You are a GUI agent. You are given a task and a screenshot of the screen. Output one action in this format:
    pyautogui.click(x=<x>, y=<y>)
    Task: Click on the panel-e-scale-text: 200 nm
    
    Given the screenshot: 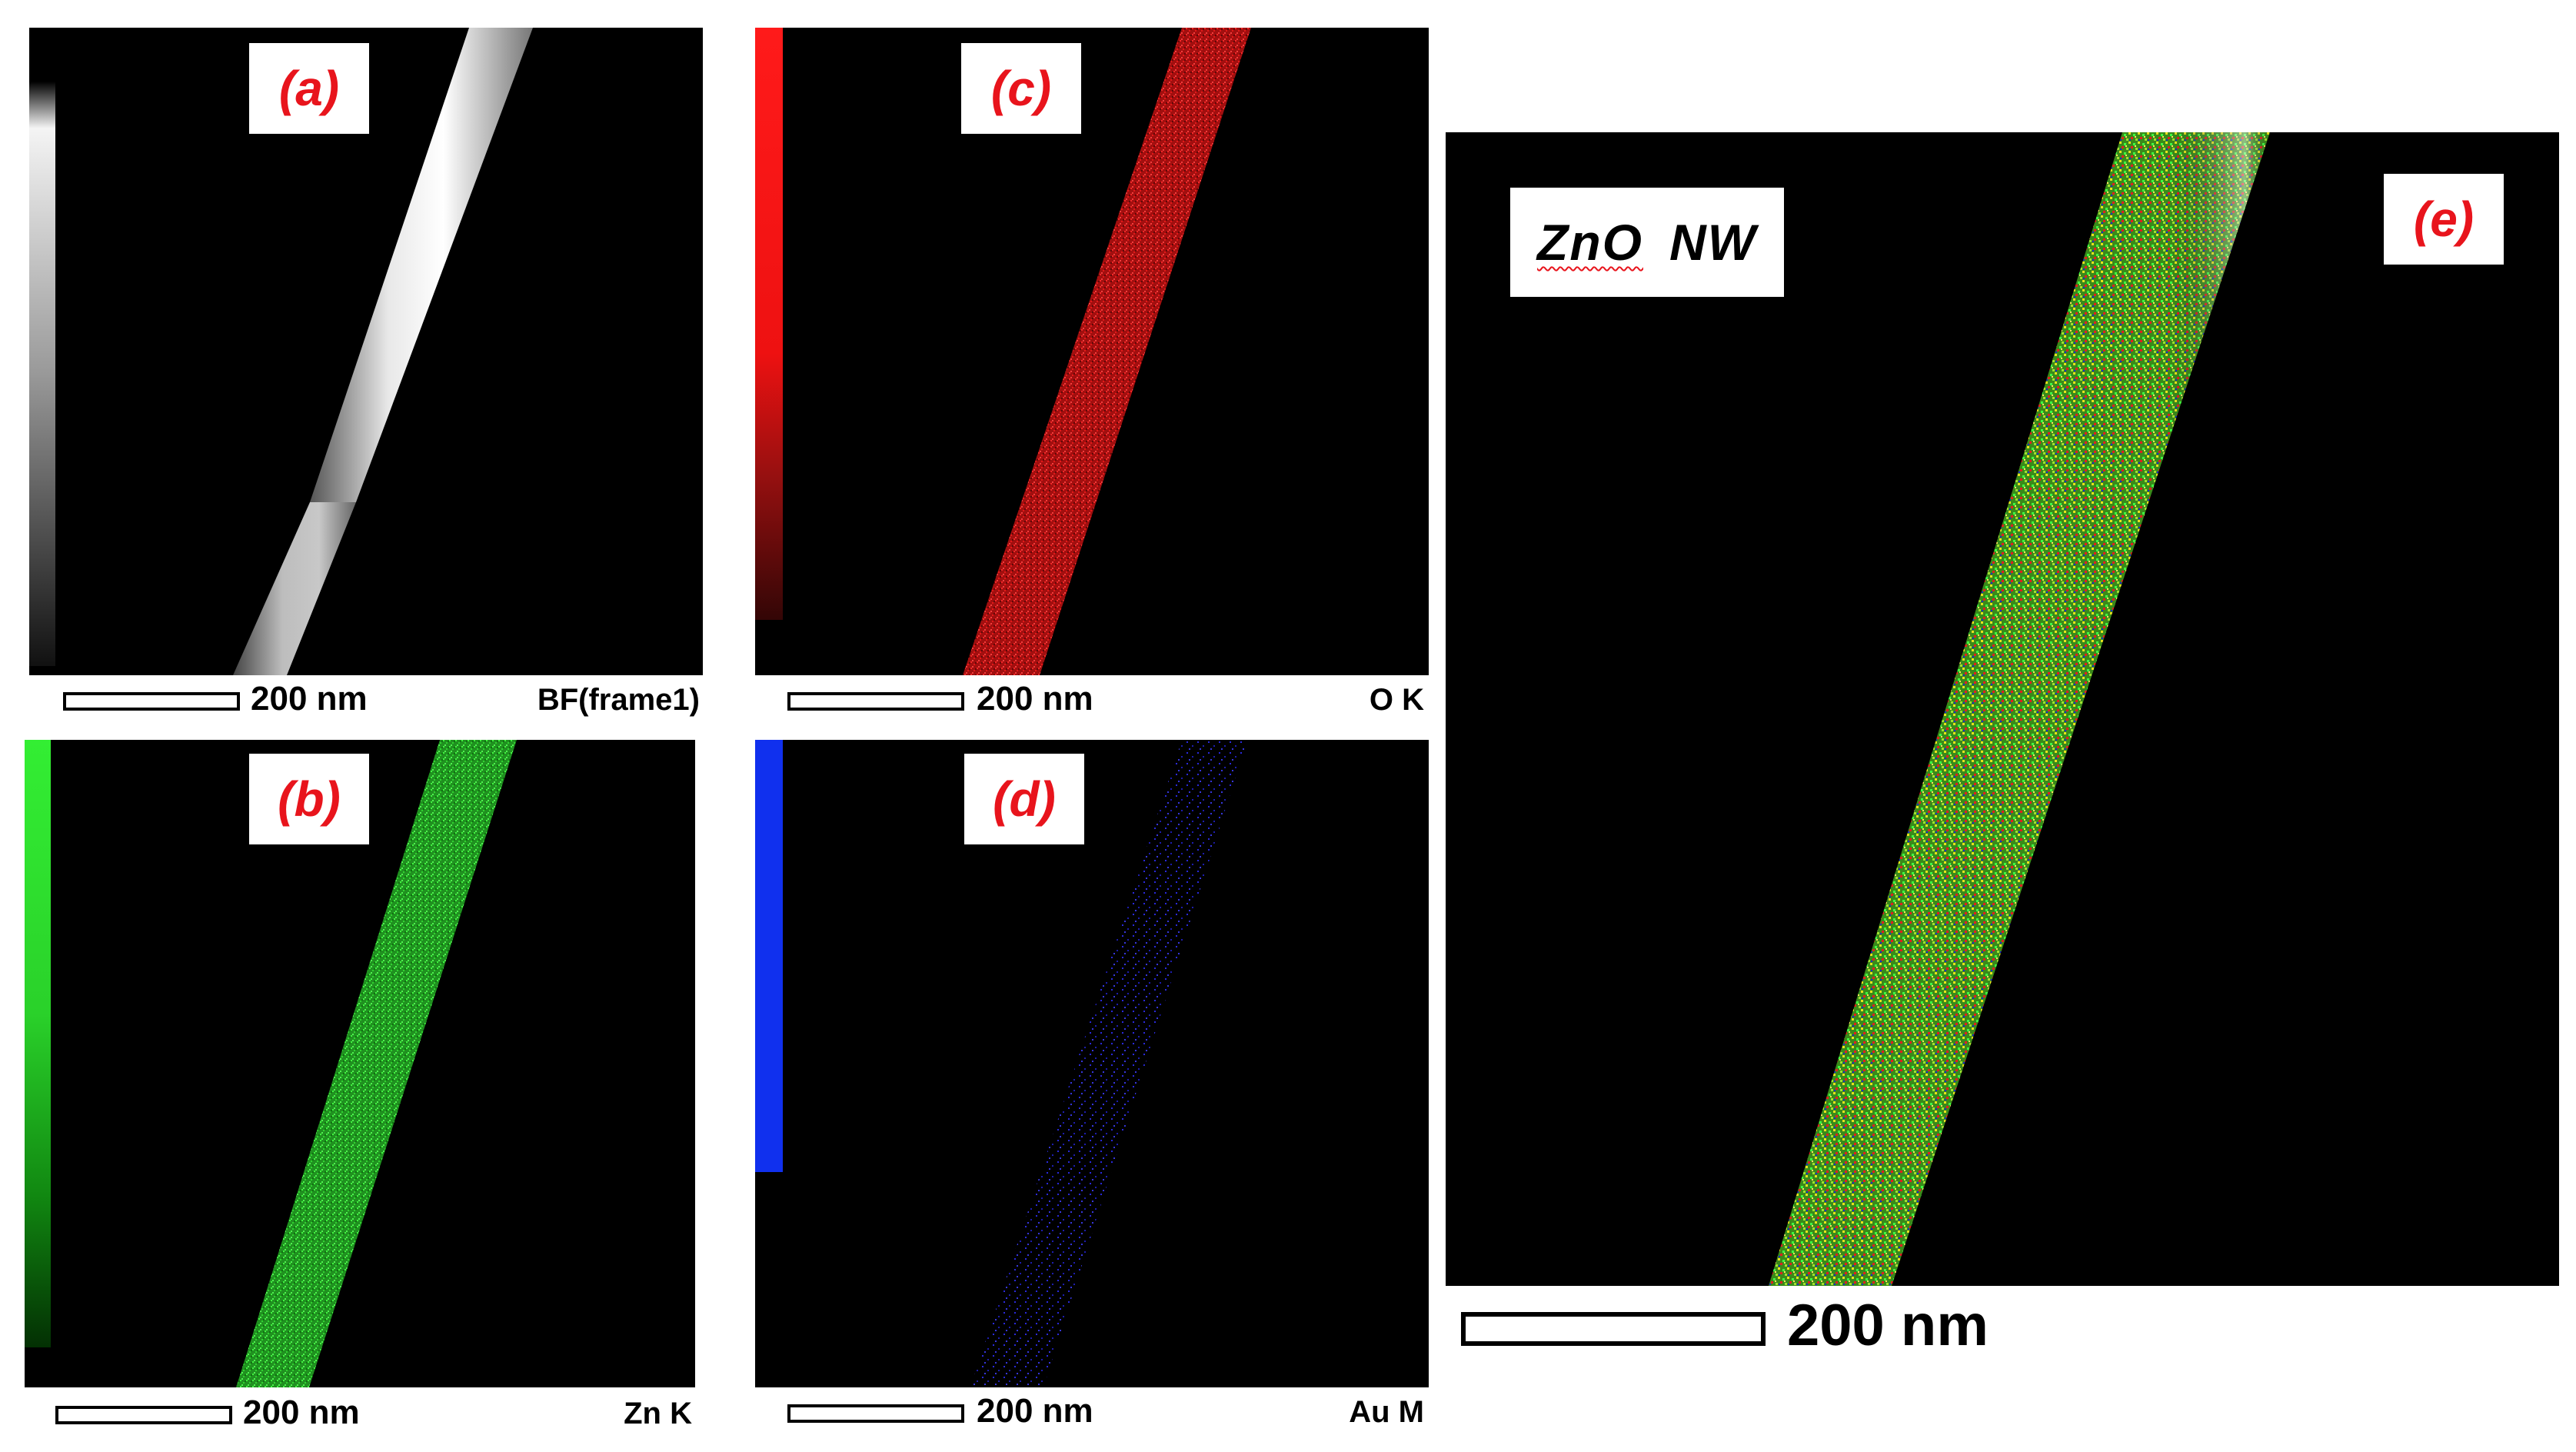 What is the action you would take?
    pyautogui.click(x=1888, y=1325)
    